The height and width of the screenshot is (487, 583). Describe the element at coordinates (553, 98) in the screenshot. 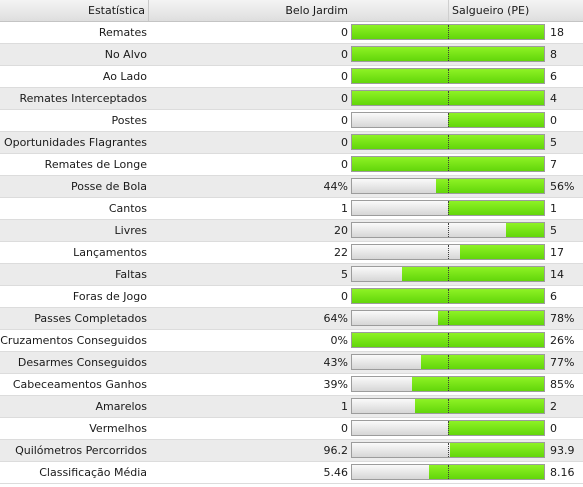

I see `away-value: 4` at that location.